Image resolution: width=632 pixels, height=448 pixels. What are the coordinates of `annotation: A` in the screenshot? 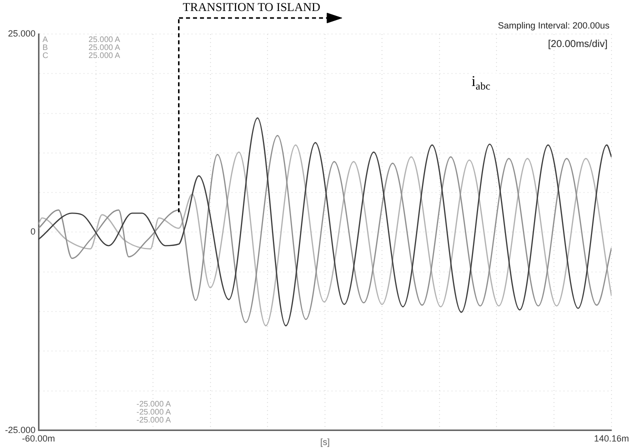 It's located at (45, 39).